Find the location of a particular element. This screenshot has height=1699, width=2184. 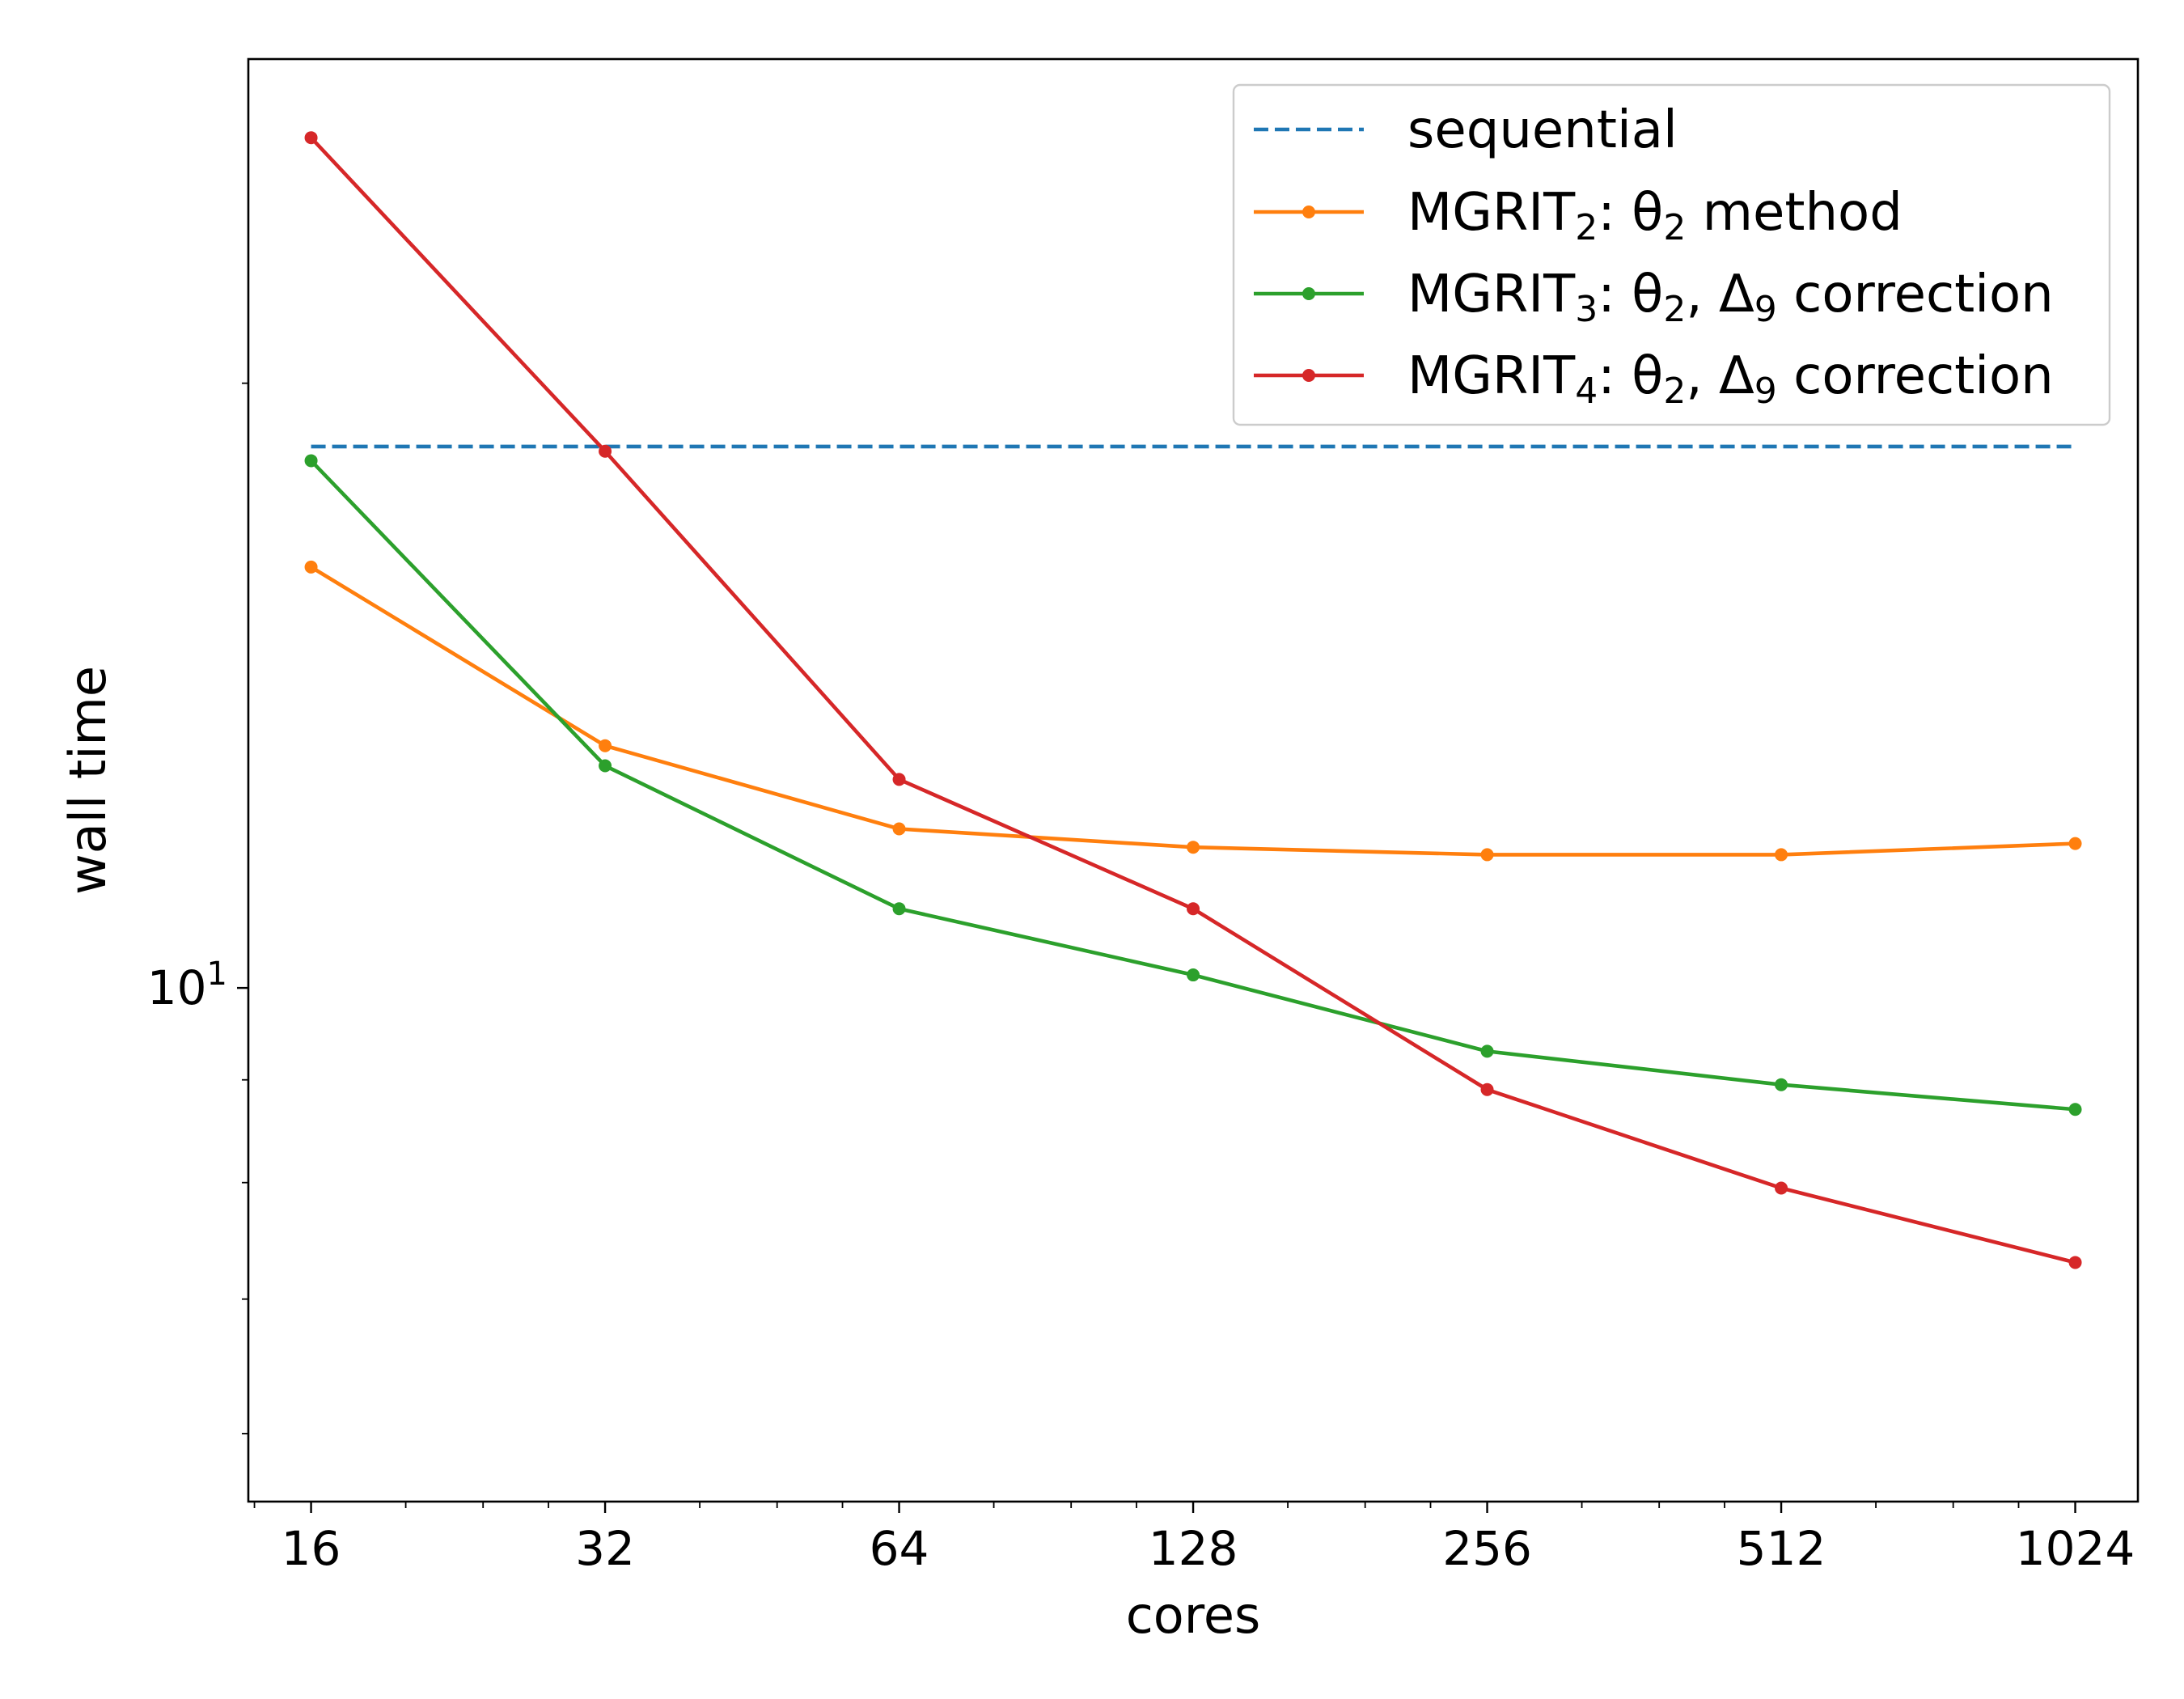

legend-label-part: 4 is located at coordinates (1587, 391).